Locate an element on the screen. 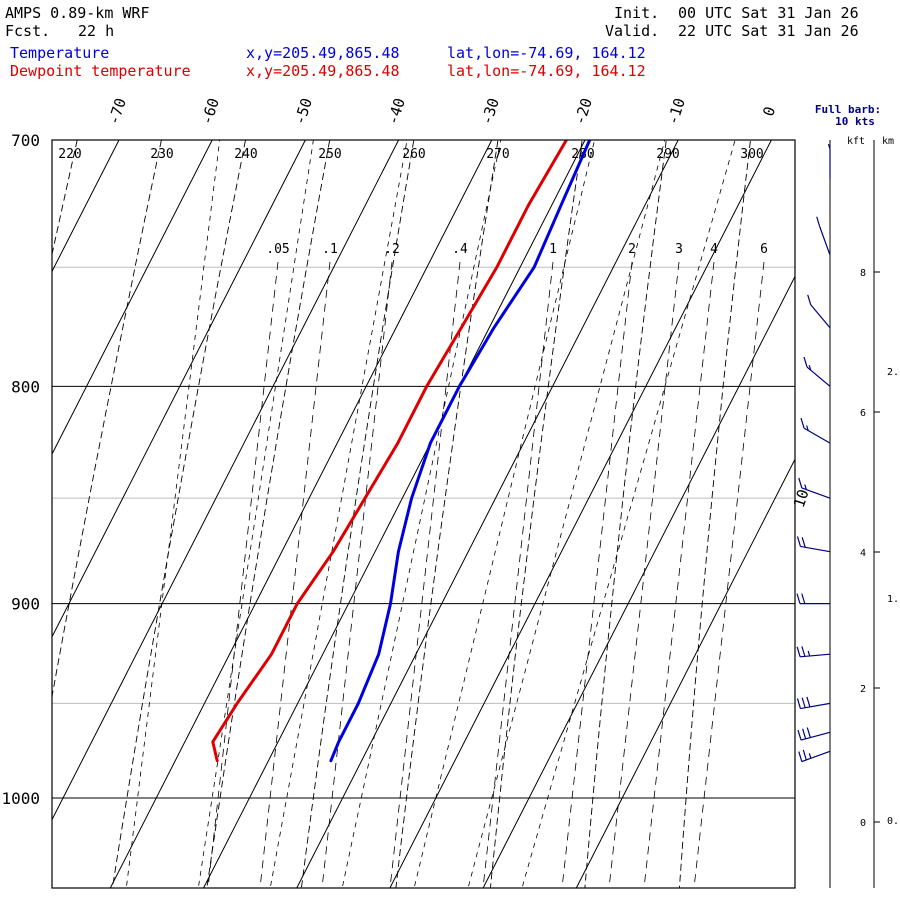 This screenshot has height=900, width=900. wind-barb-panel: Full barb: 10 kts kft km 8 6 4 2 0 2. 1. 0. is located at coordinates (847, 495).